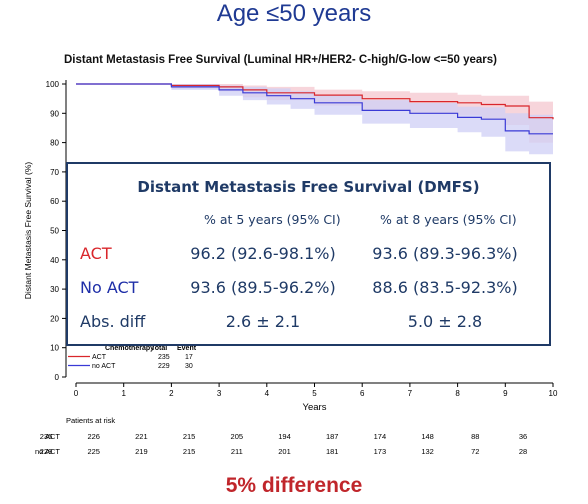 This screenshot has width=588, height=504. I want to click on risk-cell: 181, so click(332, 451).